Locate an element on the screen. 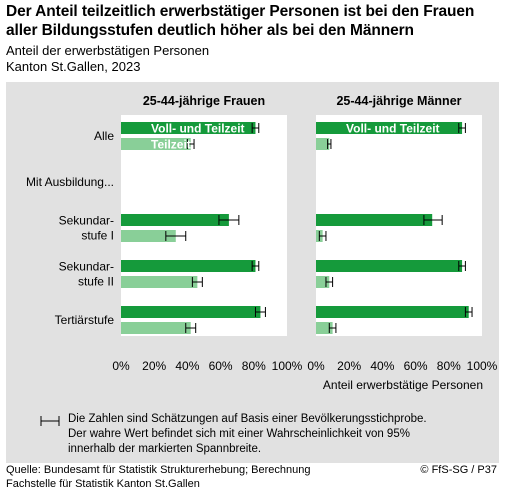 The width and height of the screenshot is (505, 495). category-label: Tertiärstufe is located at coordinates (85, 320).